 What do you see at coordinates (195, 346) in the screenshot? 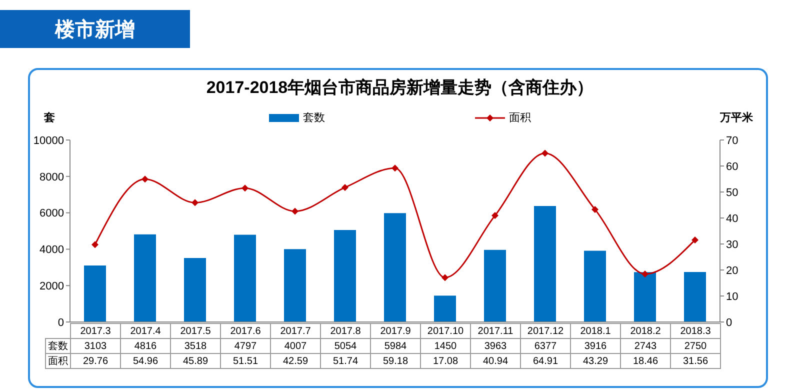
I see `data-label: 3518` at bounding box center [195, 346].